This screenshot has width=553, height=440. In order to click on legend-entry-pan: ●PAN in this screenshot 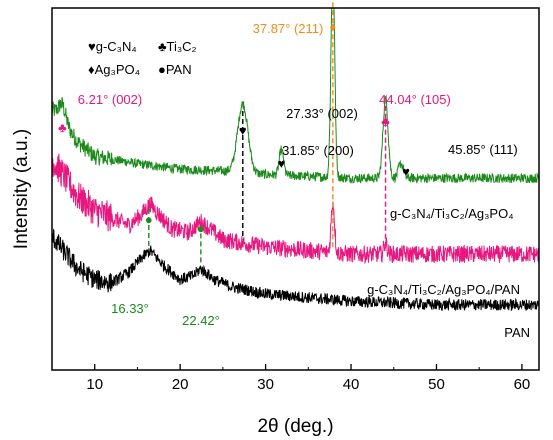, I will do `click(175, 69)`.